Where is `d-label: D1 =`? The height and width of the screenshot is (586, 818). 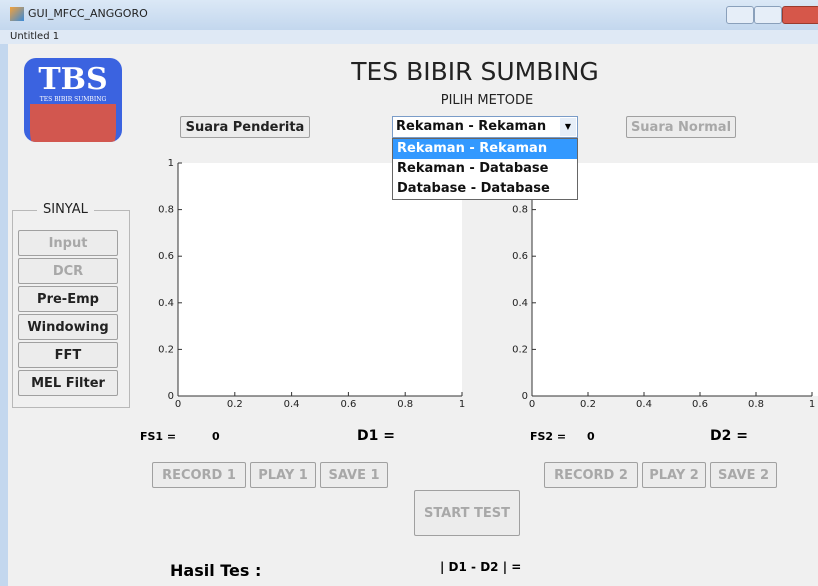 d-label: D1 = is located at coordinates (376, 436).